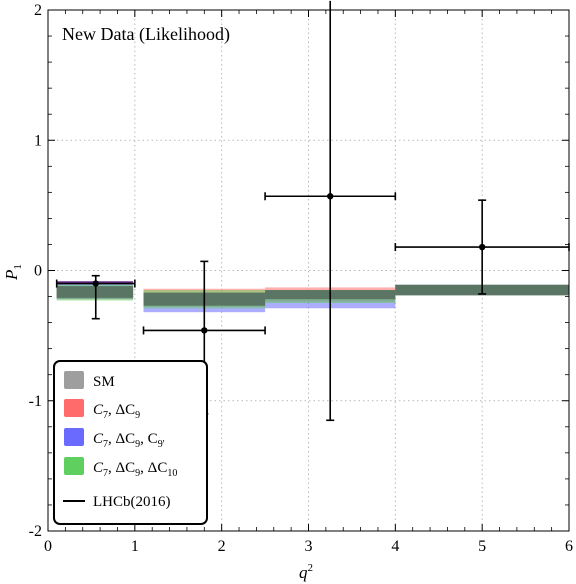 The image size is (576, 584). Describe the element at coordinates (116, 411) in the screenshot. I see `legend-label: C7, ΔC9` at that location.